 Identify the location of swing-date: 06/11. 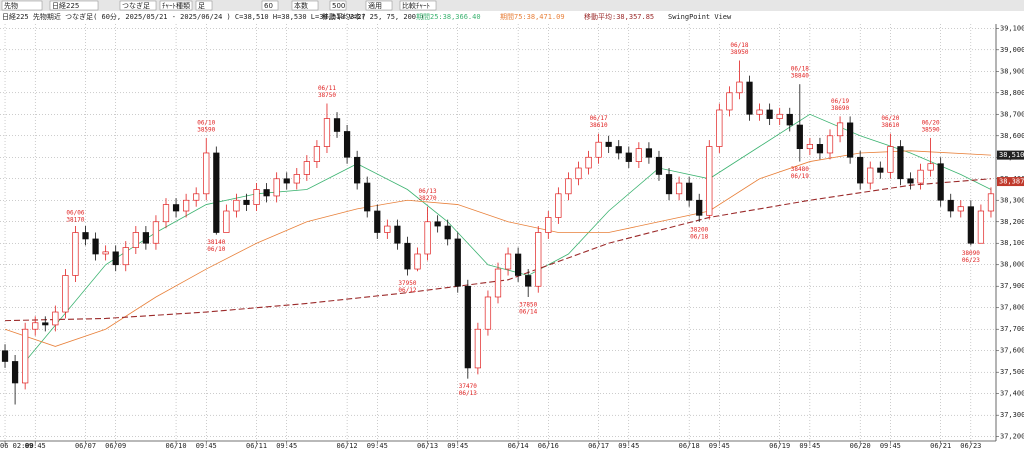
(327, 88).